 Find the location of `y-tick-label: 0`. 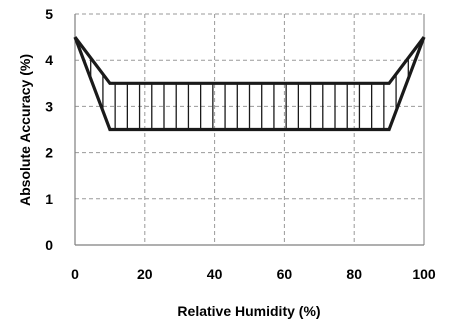

y-tick-label: 0 is located at coordinates (49, 245).